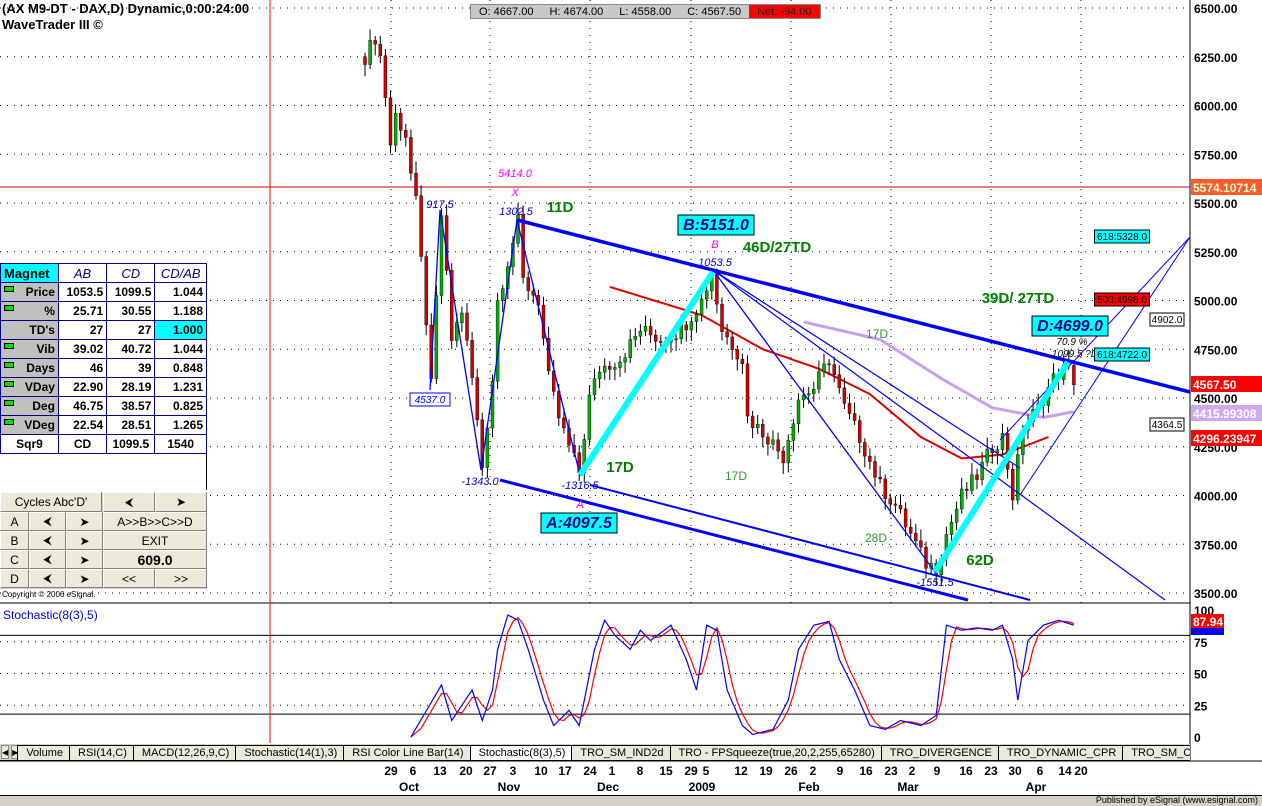 The width and height of the screenshot is (1262, 806). What do you see at coordinates (181, 578) in the screenshot?
I see `next-page-button: >>` at bounding box center [181, 578].